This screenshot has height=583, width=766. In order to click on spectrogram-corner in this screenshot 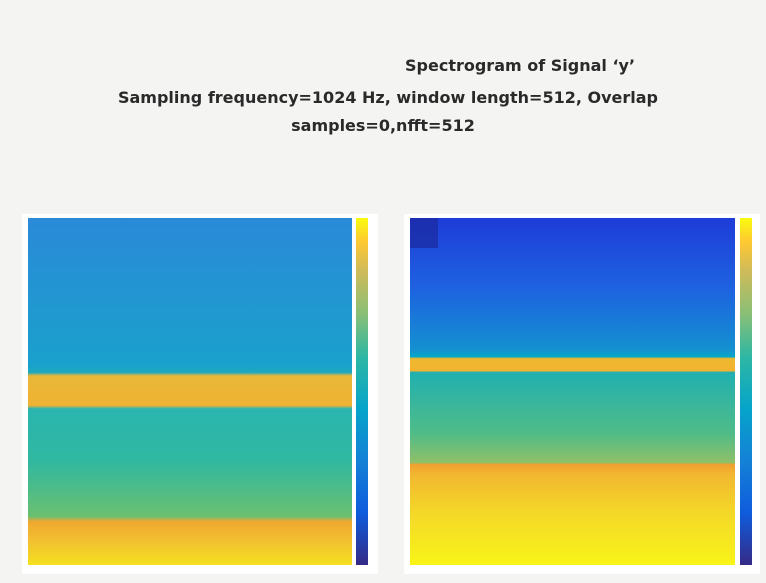, I will do `click(424, 233)`.